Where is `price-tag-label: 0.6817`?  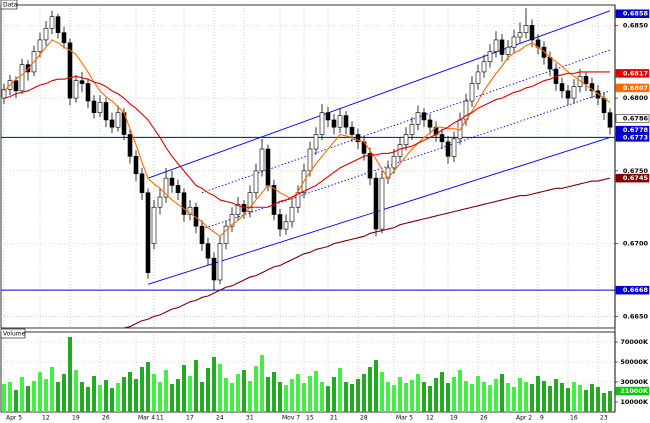
price-tag-label: 0.6817 is located at coordinates (635, 73).